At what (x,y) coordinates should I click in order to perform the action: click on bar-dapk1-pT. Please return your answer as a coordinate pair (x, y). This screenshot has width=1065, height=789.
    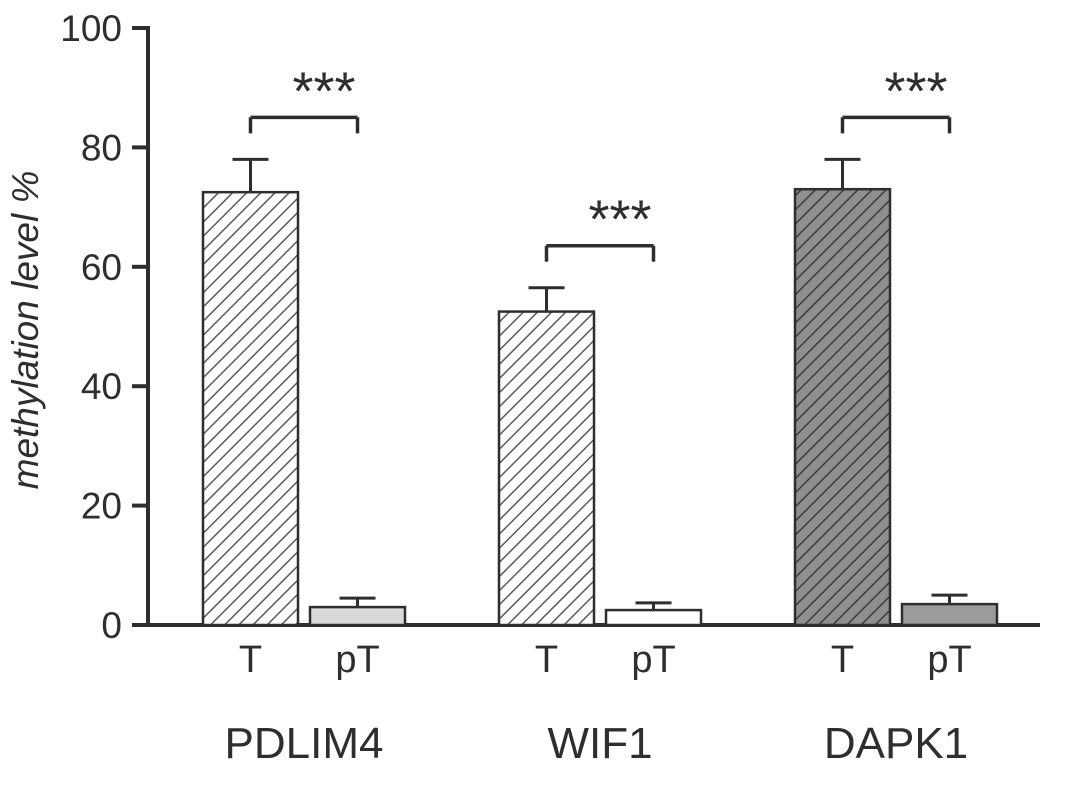
    Looking at the image, I should click on (949, 614).